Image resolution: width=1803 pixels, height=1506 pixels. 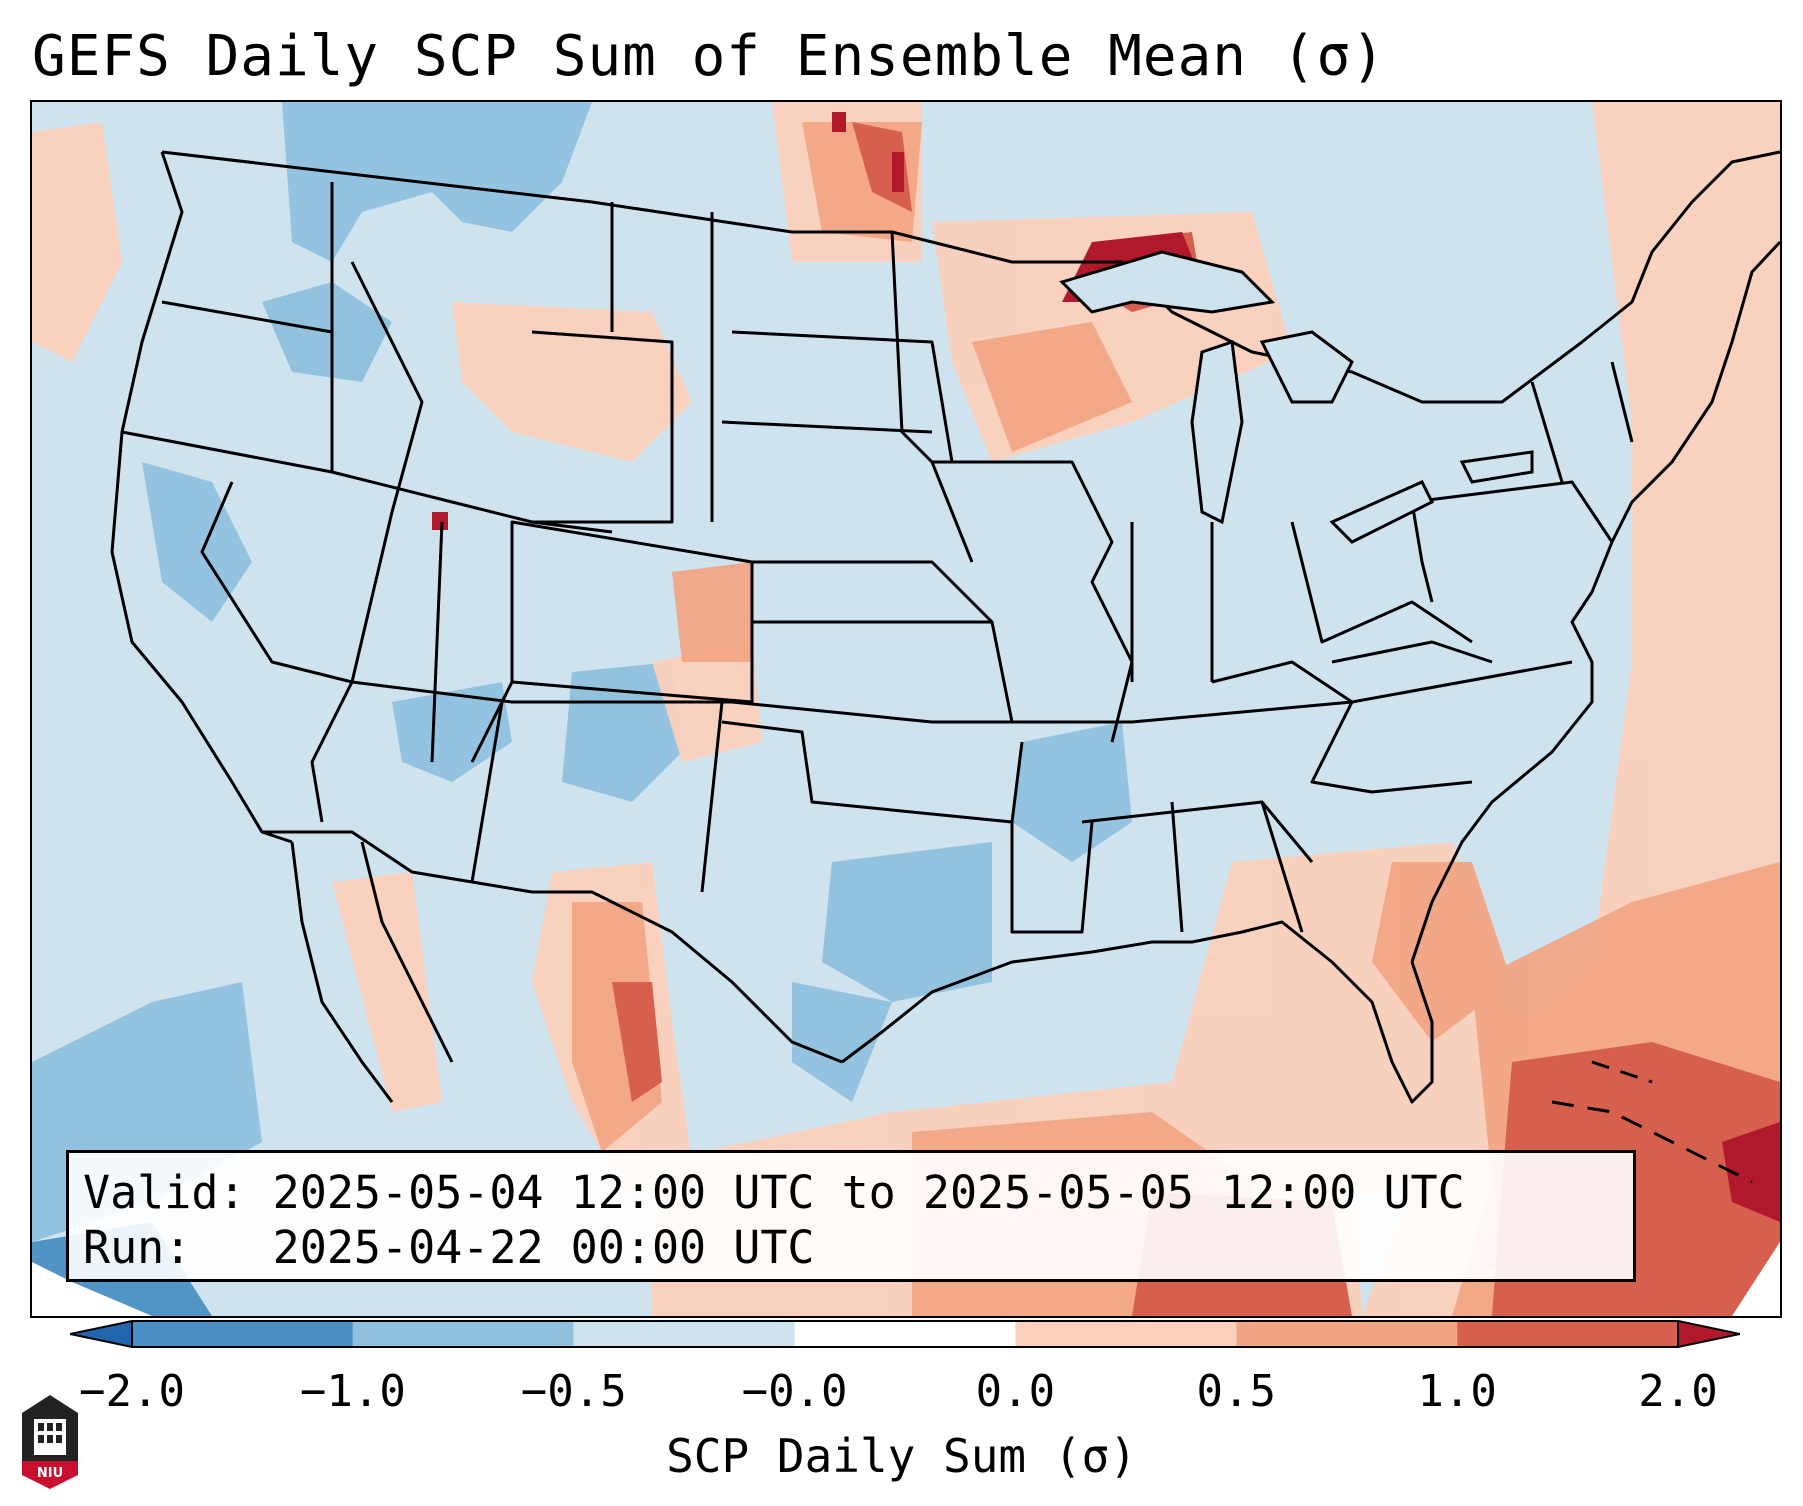 I want to click on bahamas-coastline, so click(x=1622, y=1072).